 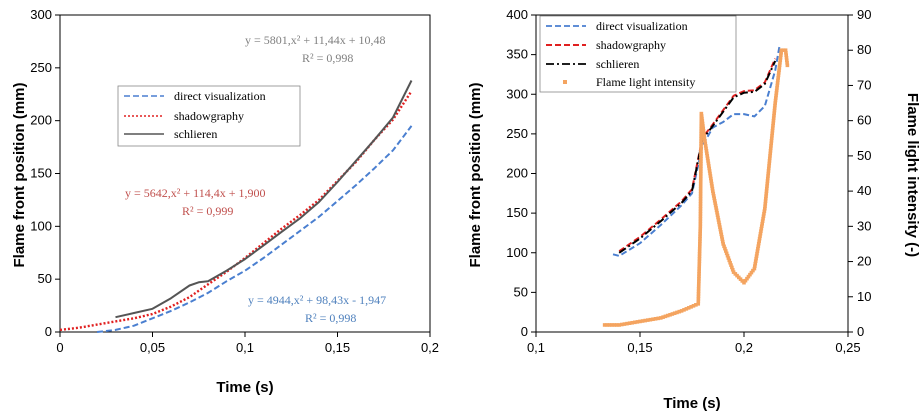 I want to click on x-axis-left: 0 0,05 0,1 0,15 0,2, so click(x=247, y=343).